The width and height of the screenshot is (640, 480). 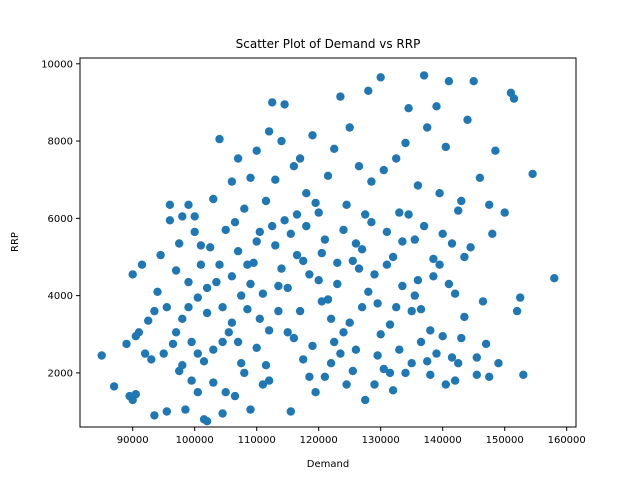 I want to click on x-tick-label: 140000, so click(x=443, y=440).